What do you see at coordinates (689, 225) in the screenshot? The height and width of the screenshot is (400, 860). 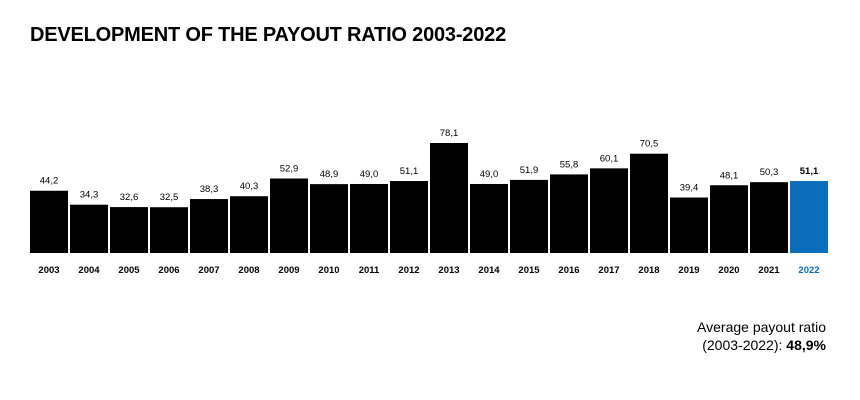 I see `bar-2019` at bounding box center [689, 225].